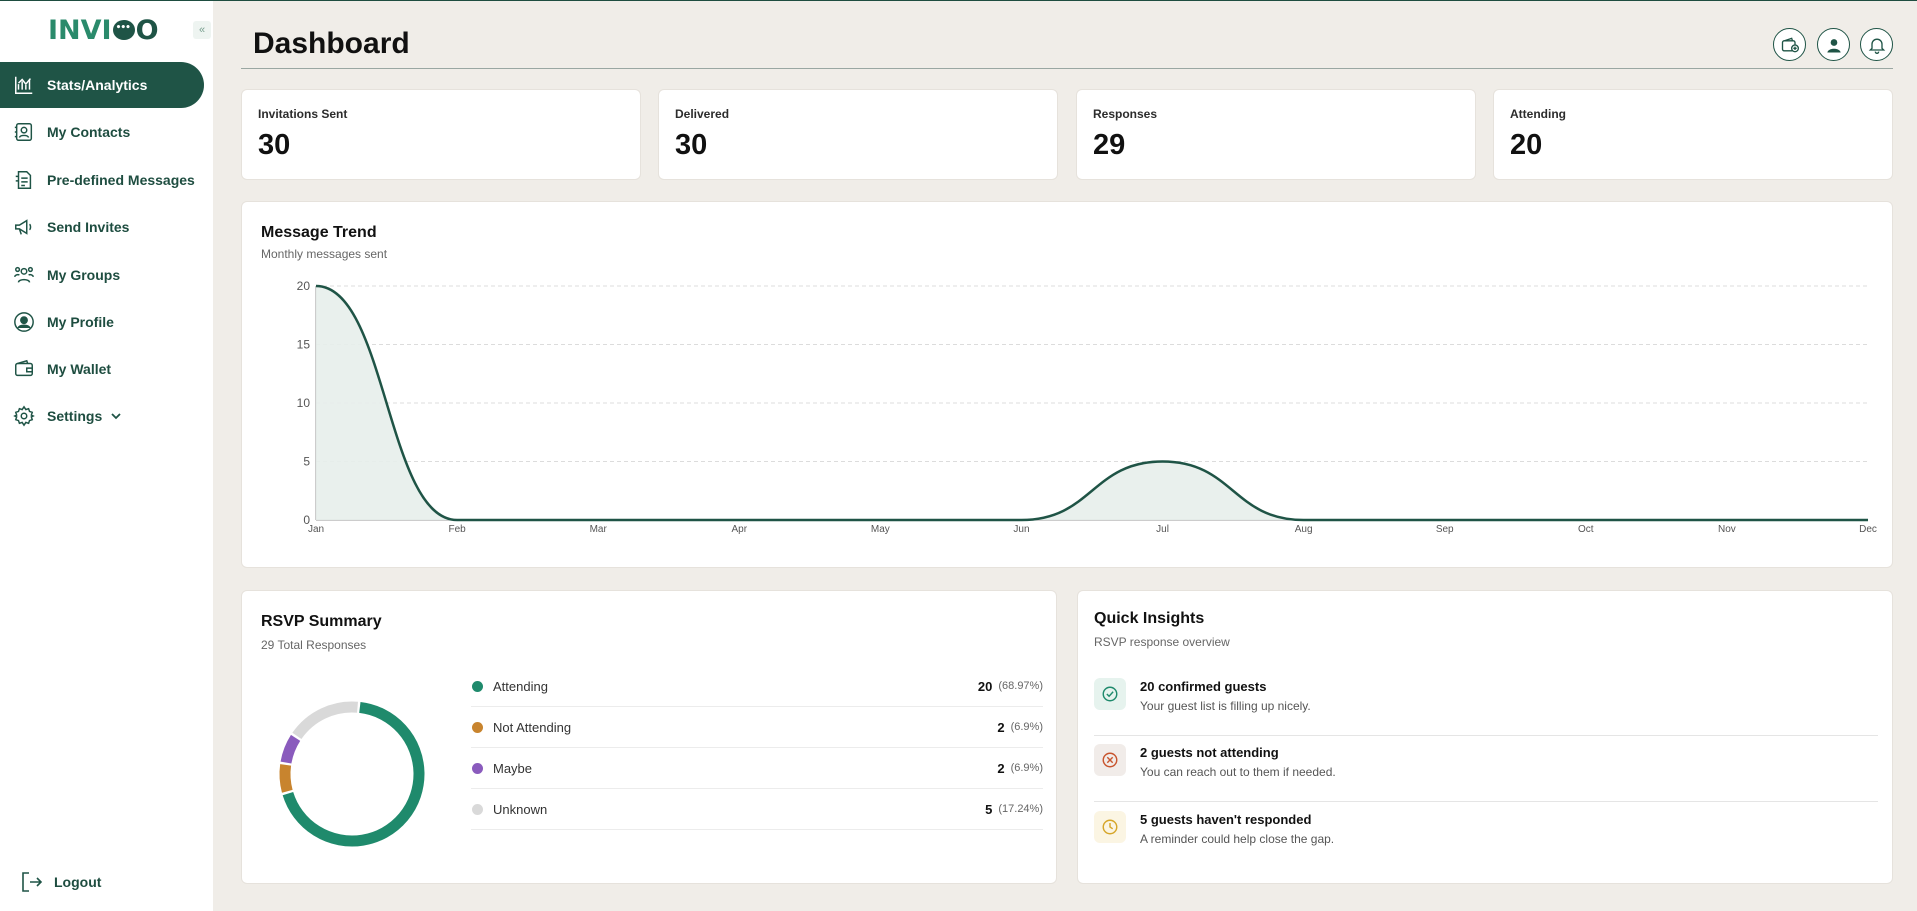 This screenshot has height=911, width=1917. I want to click on logout-icon, so click(32, 882).